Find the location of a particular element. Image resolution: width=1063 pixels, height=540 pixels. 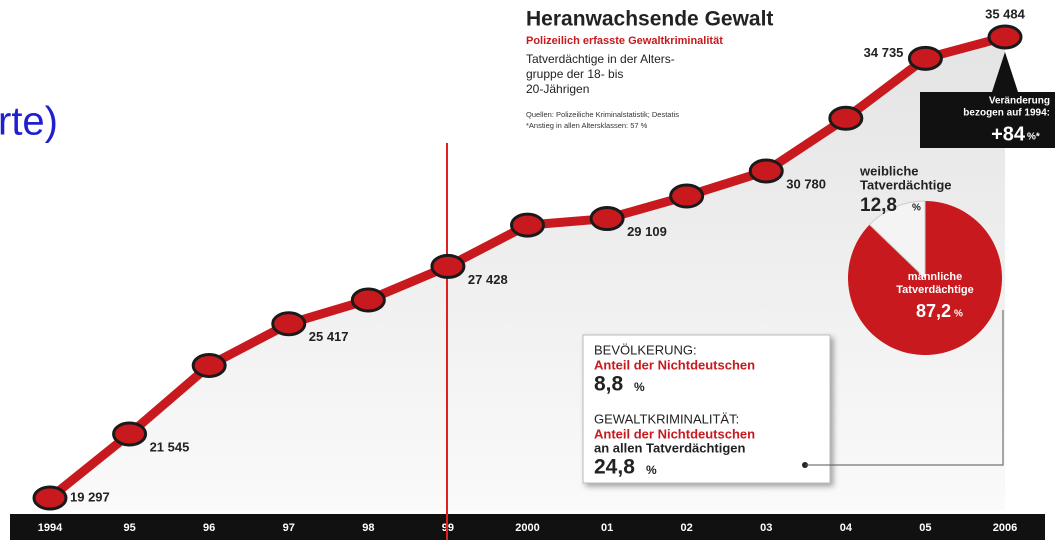

change-unit: %* is located at coordinates (1033, 137).